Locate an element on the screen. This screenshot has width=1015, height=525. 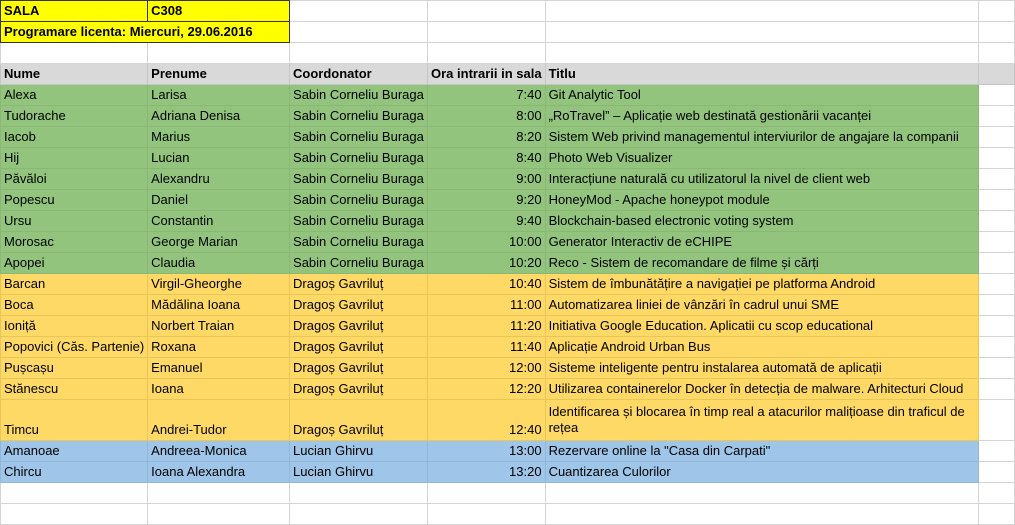
cell-prenume: Ioana is located at coordinates (219, 389).